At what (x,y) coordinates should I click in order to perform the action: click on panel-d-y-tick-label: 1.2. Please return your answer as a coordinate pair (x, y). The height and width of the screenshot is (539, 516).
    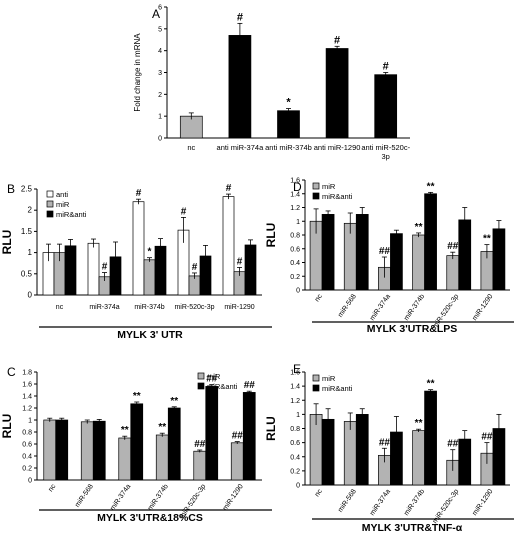
    Looking at the image, I should click on (295, 208).